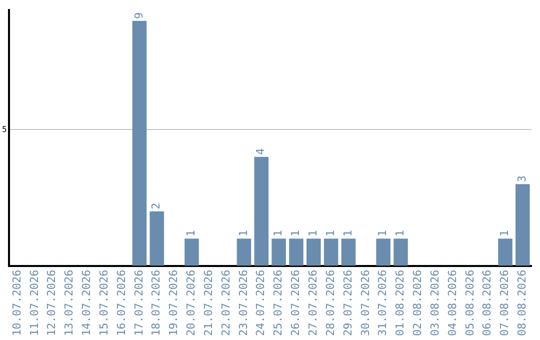  Describe the element at coordinates (522, 303) in the screenshot. I see `x-tick-label: 08.08.2026` at that location.